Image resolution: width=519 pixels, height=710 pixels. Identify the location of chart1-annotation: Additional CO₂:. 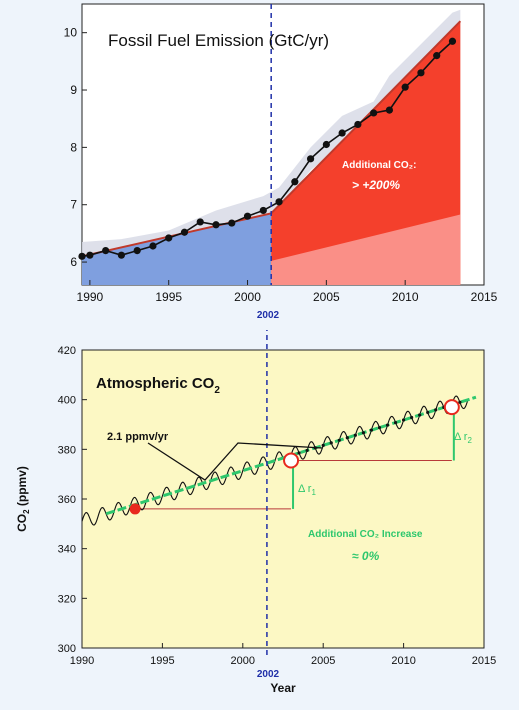
(379, 165).